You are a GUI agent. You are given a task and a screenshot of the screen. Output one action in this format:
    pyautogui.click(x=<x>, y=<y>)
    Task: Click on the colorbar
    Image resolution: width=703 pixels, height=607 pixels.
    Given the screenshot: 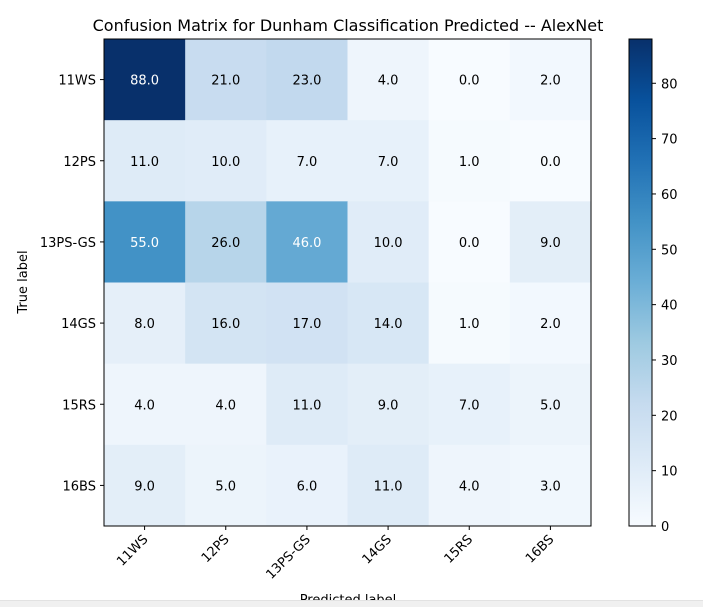 What is the action you would take?
    pyautogui.click(x=640, y=282)
    